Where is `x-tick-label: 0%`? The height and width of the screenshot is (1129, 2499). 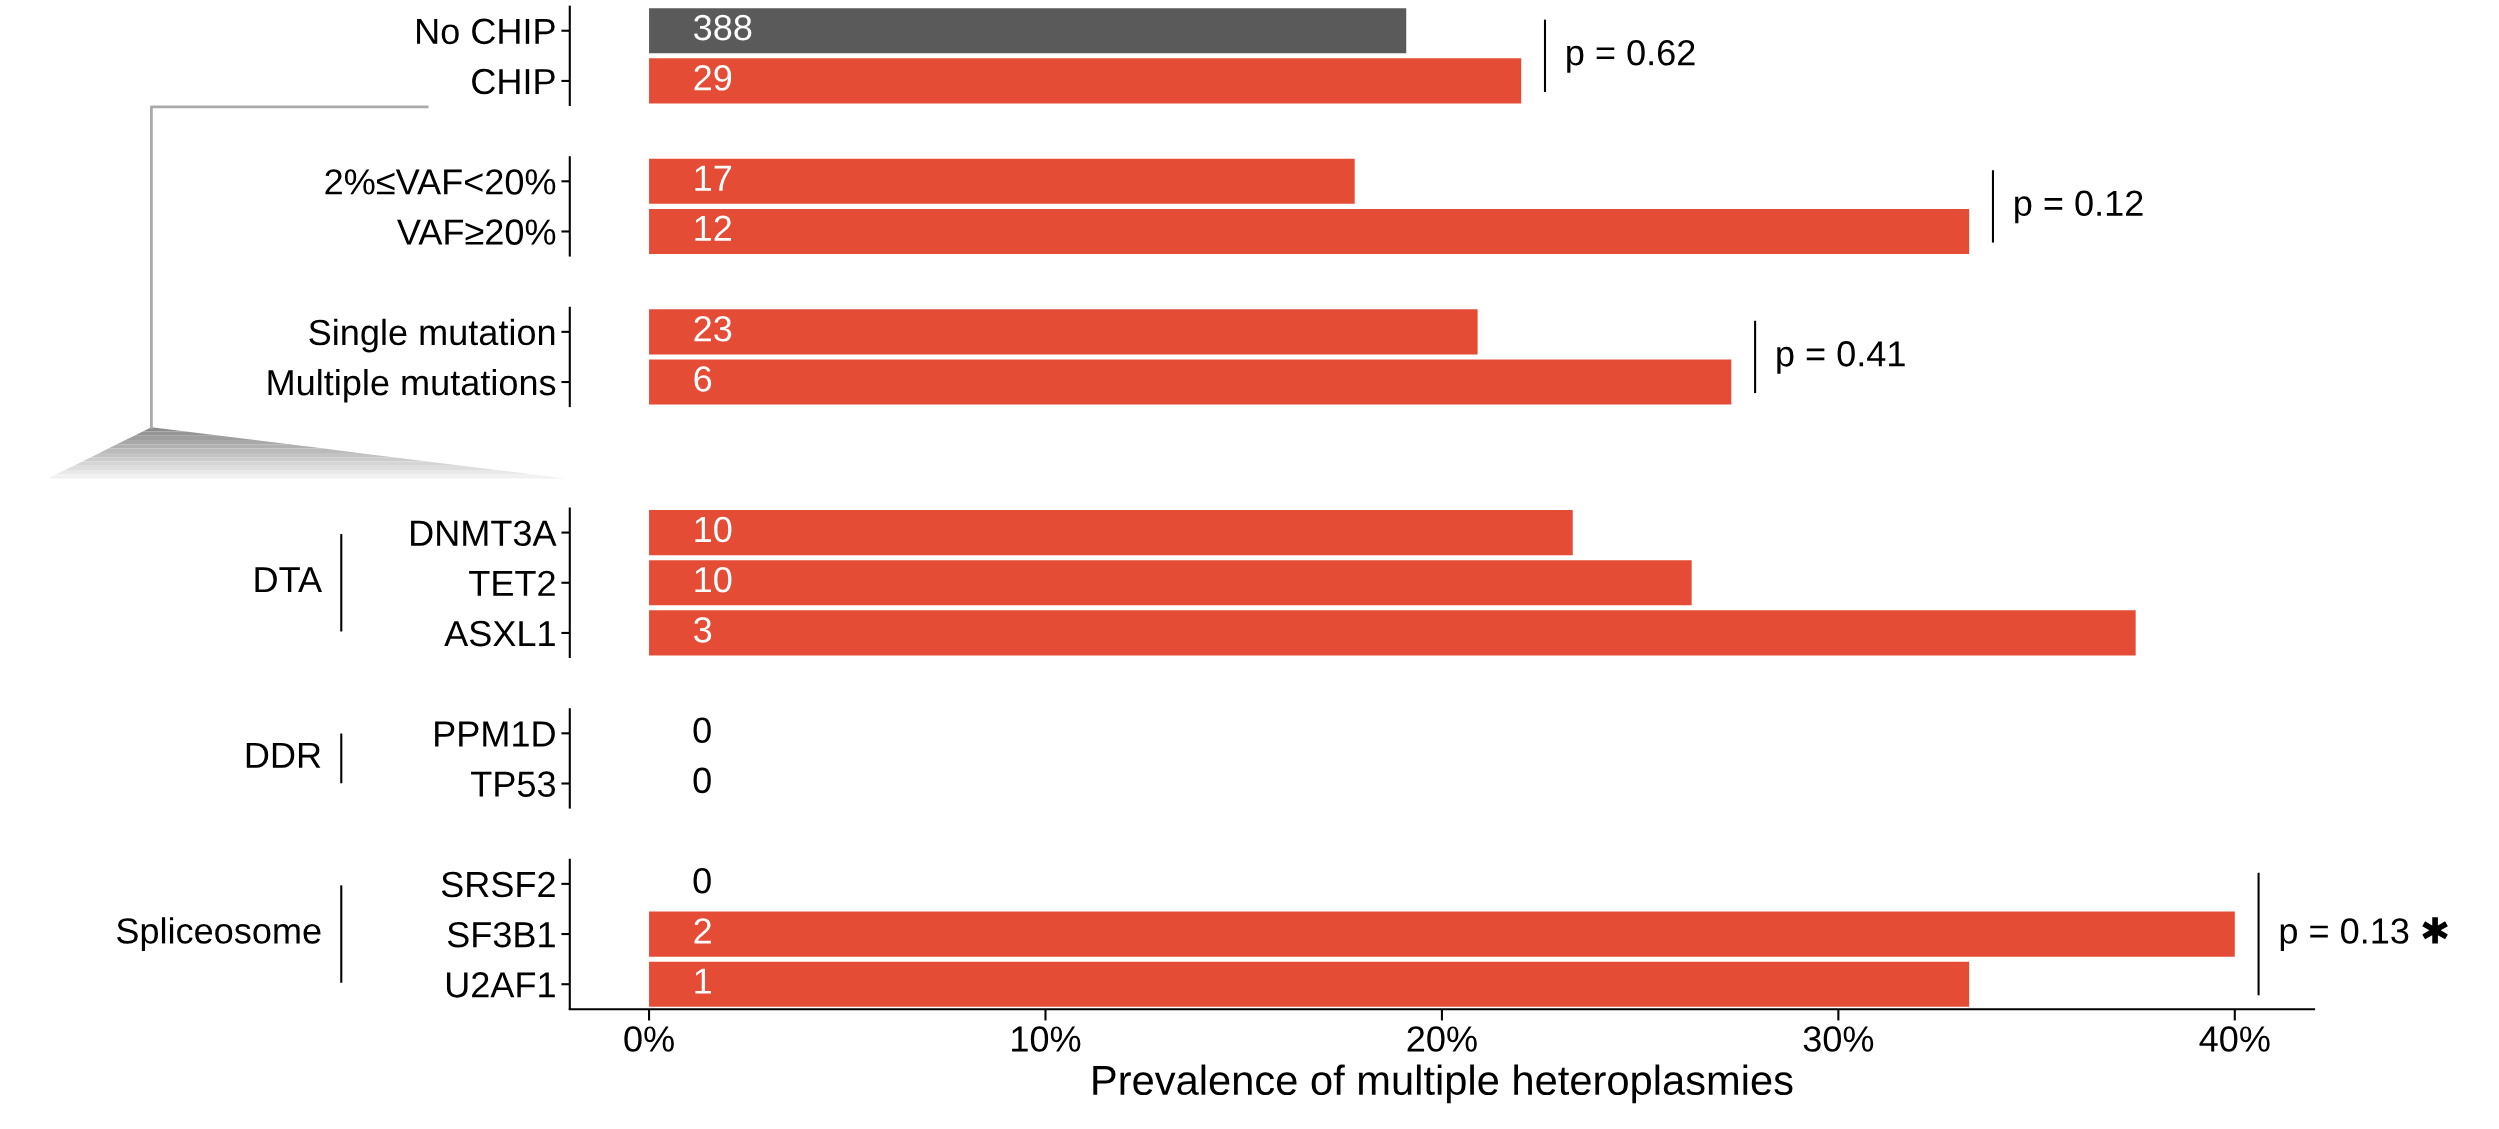 x-tick-label: 0% is located at coordinates (649, 1039).